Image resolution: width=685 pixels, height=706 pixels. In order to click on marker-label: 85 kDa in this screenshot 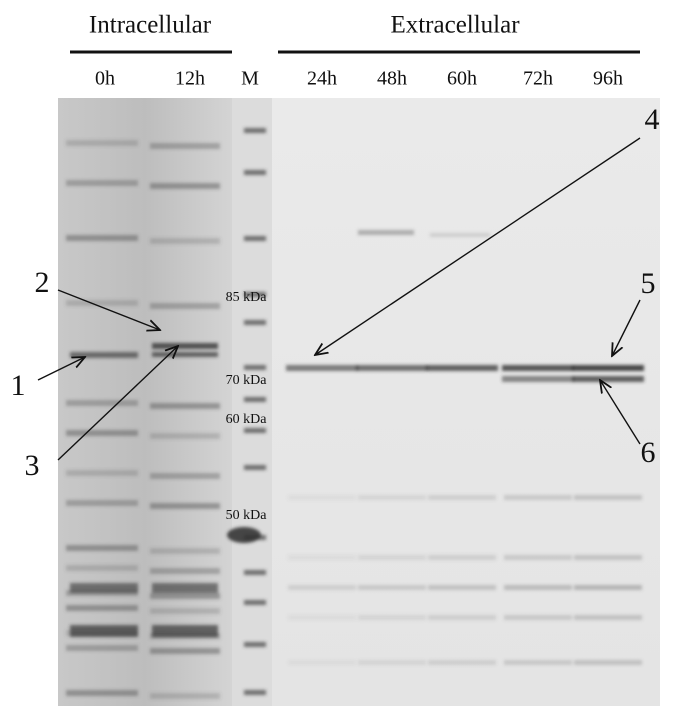, I will do `click(247, 297)`.